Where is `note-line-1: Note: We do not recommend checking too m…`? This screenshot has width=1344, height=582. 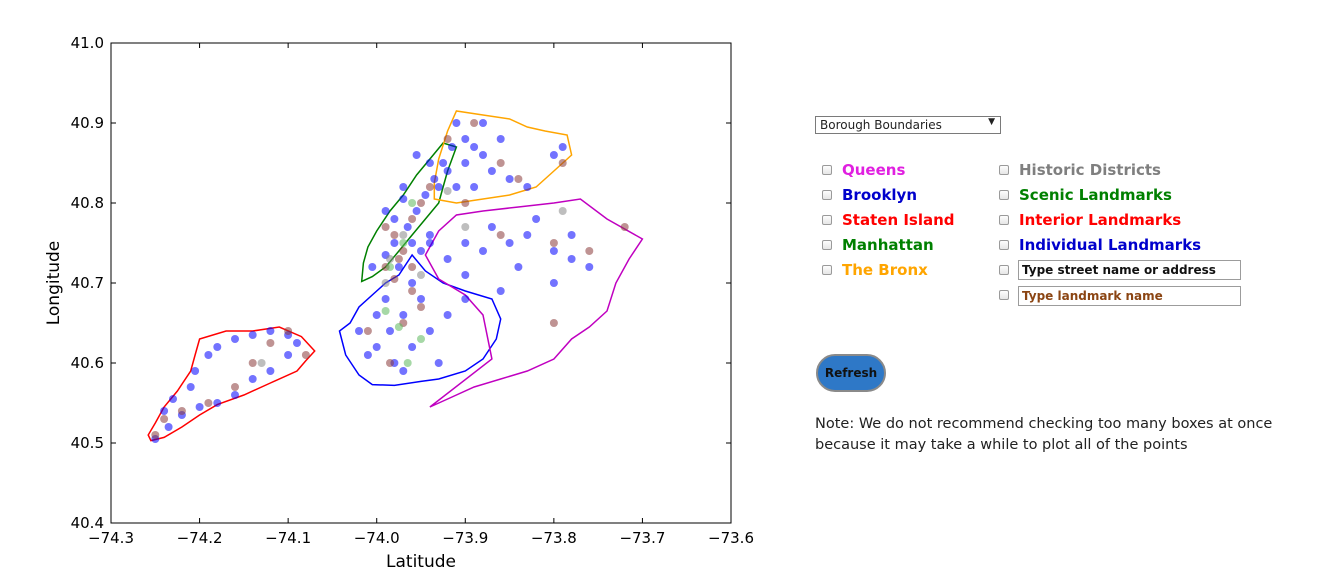 note-line-1: Note: We do not recommend checking too m… is located at coordinates (1044, 424).